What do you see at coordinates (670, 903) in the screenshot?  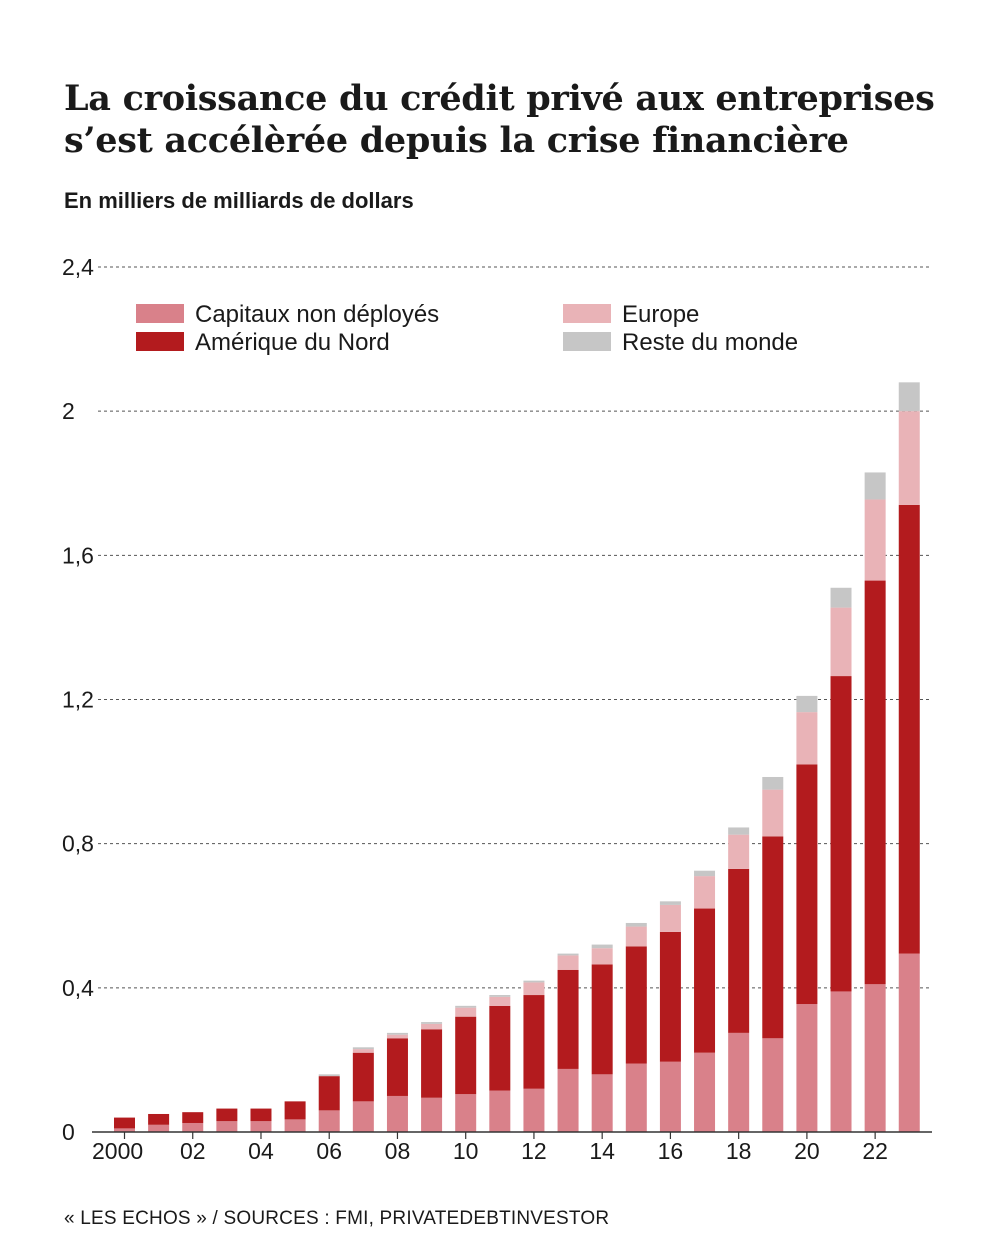 I see `bar-segment-2016-s3` at bounding box center [670, 903].